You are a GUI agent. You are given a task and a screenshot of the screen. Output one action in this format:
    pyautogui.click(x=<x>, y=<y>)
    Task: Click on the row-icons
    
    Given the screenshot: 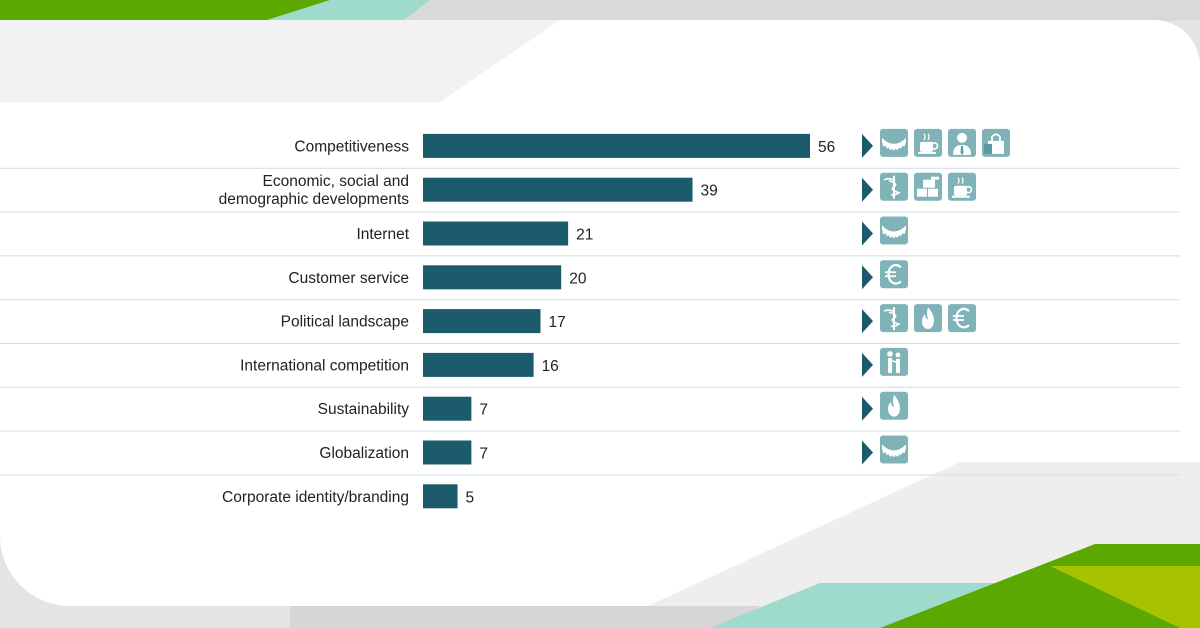 What is the action you would take?
    pyautogui.click(x=945, y=296)
    